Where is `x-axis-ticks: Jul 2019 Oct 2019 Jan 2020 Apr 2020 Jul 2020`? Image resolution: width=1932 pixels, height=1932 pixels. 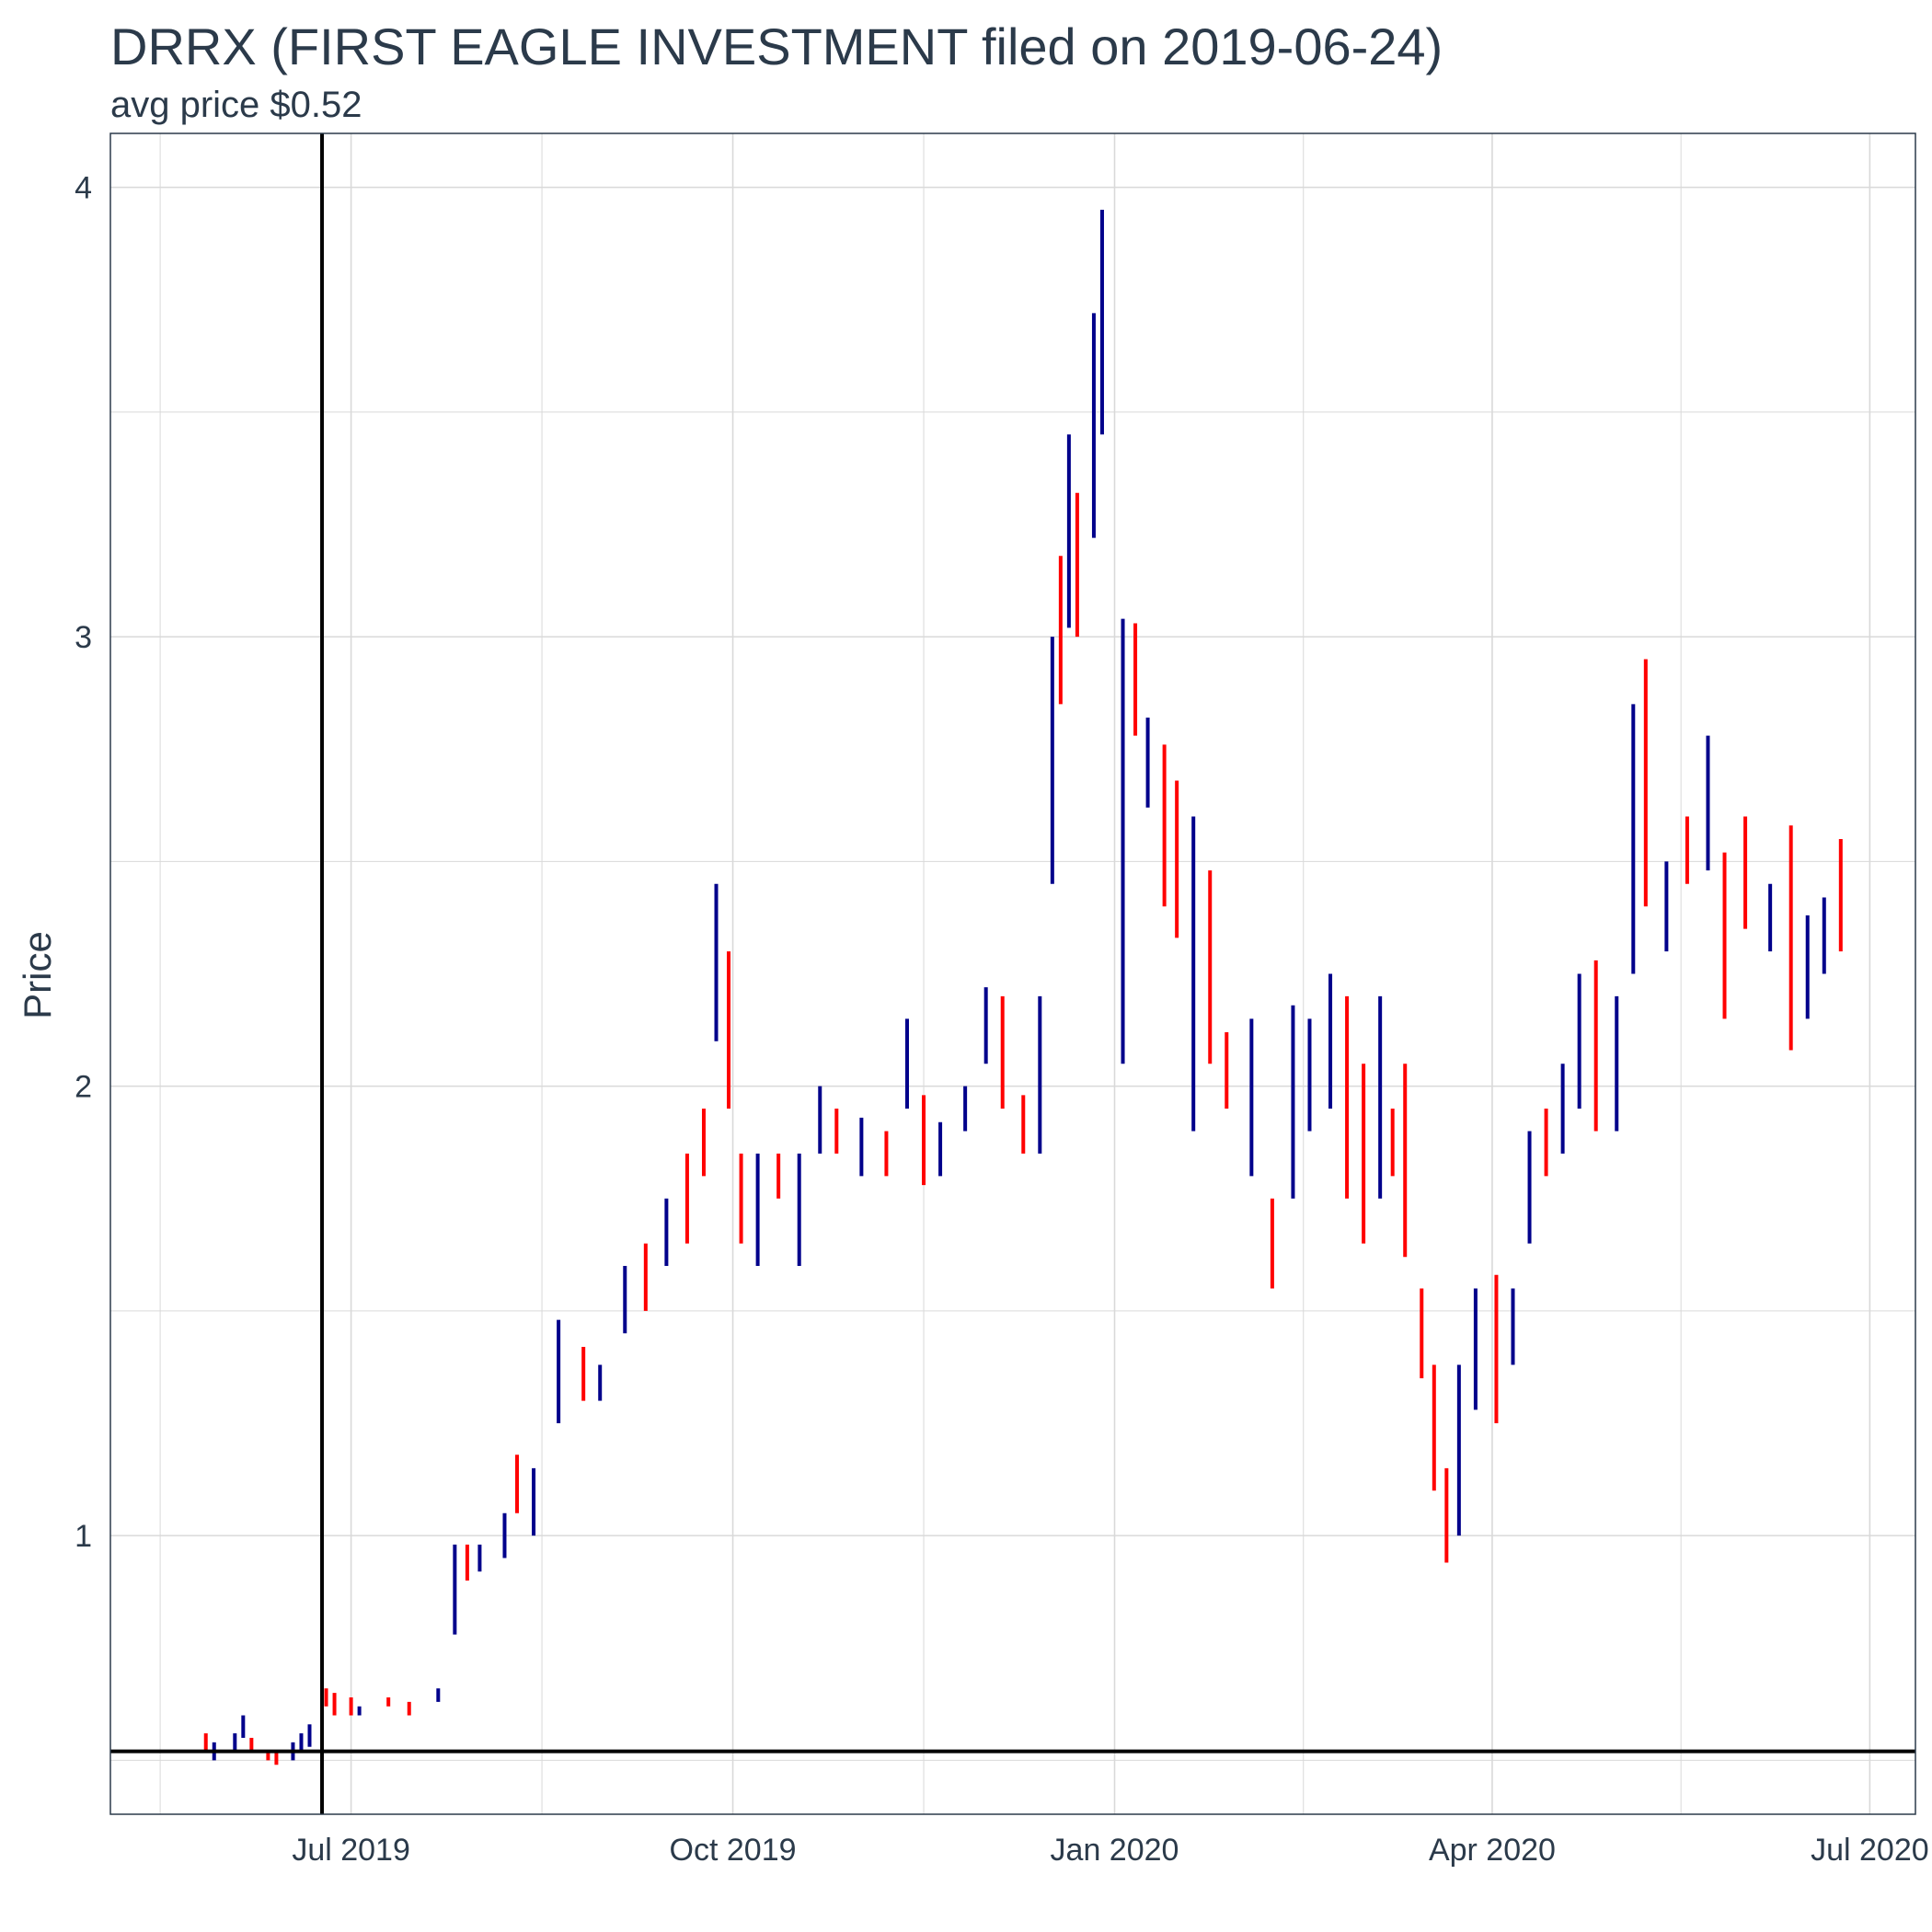 x-axis-ticks: Jul 2019 Oct 2019 Jan 2020 Apr 2020 Jul 2020 is located at coordinates (1110, 1850).